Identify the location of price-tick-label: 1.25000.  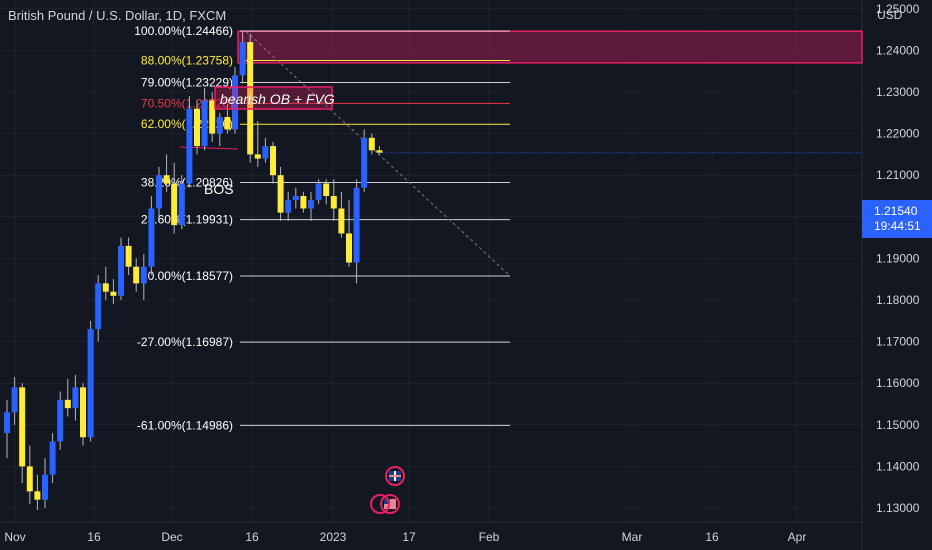
(898, 9).